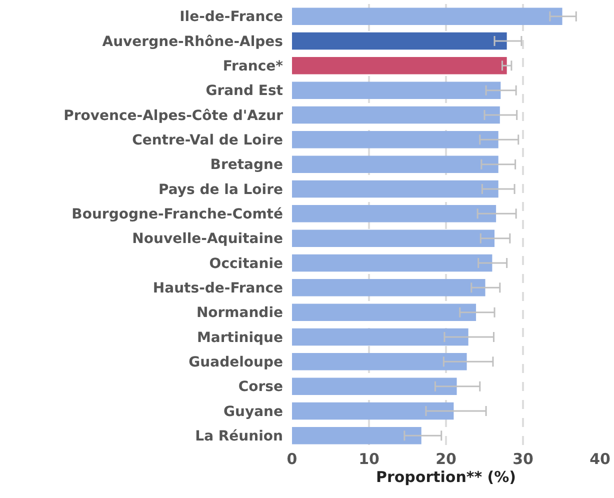 The image size is (614, 498). What do you see at coordinates (369, 459) in the screenshot?
I see `x-tick-label: 10` at bounding box center [369, 459].